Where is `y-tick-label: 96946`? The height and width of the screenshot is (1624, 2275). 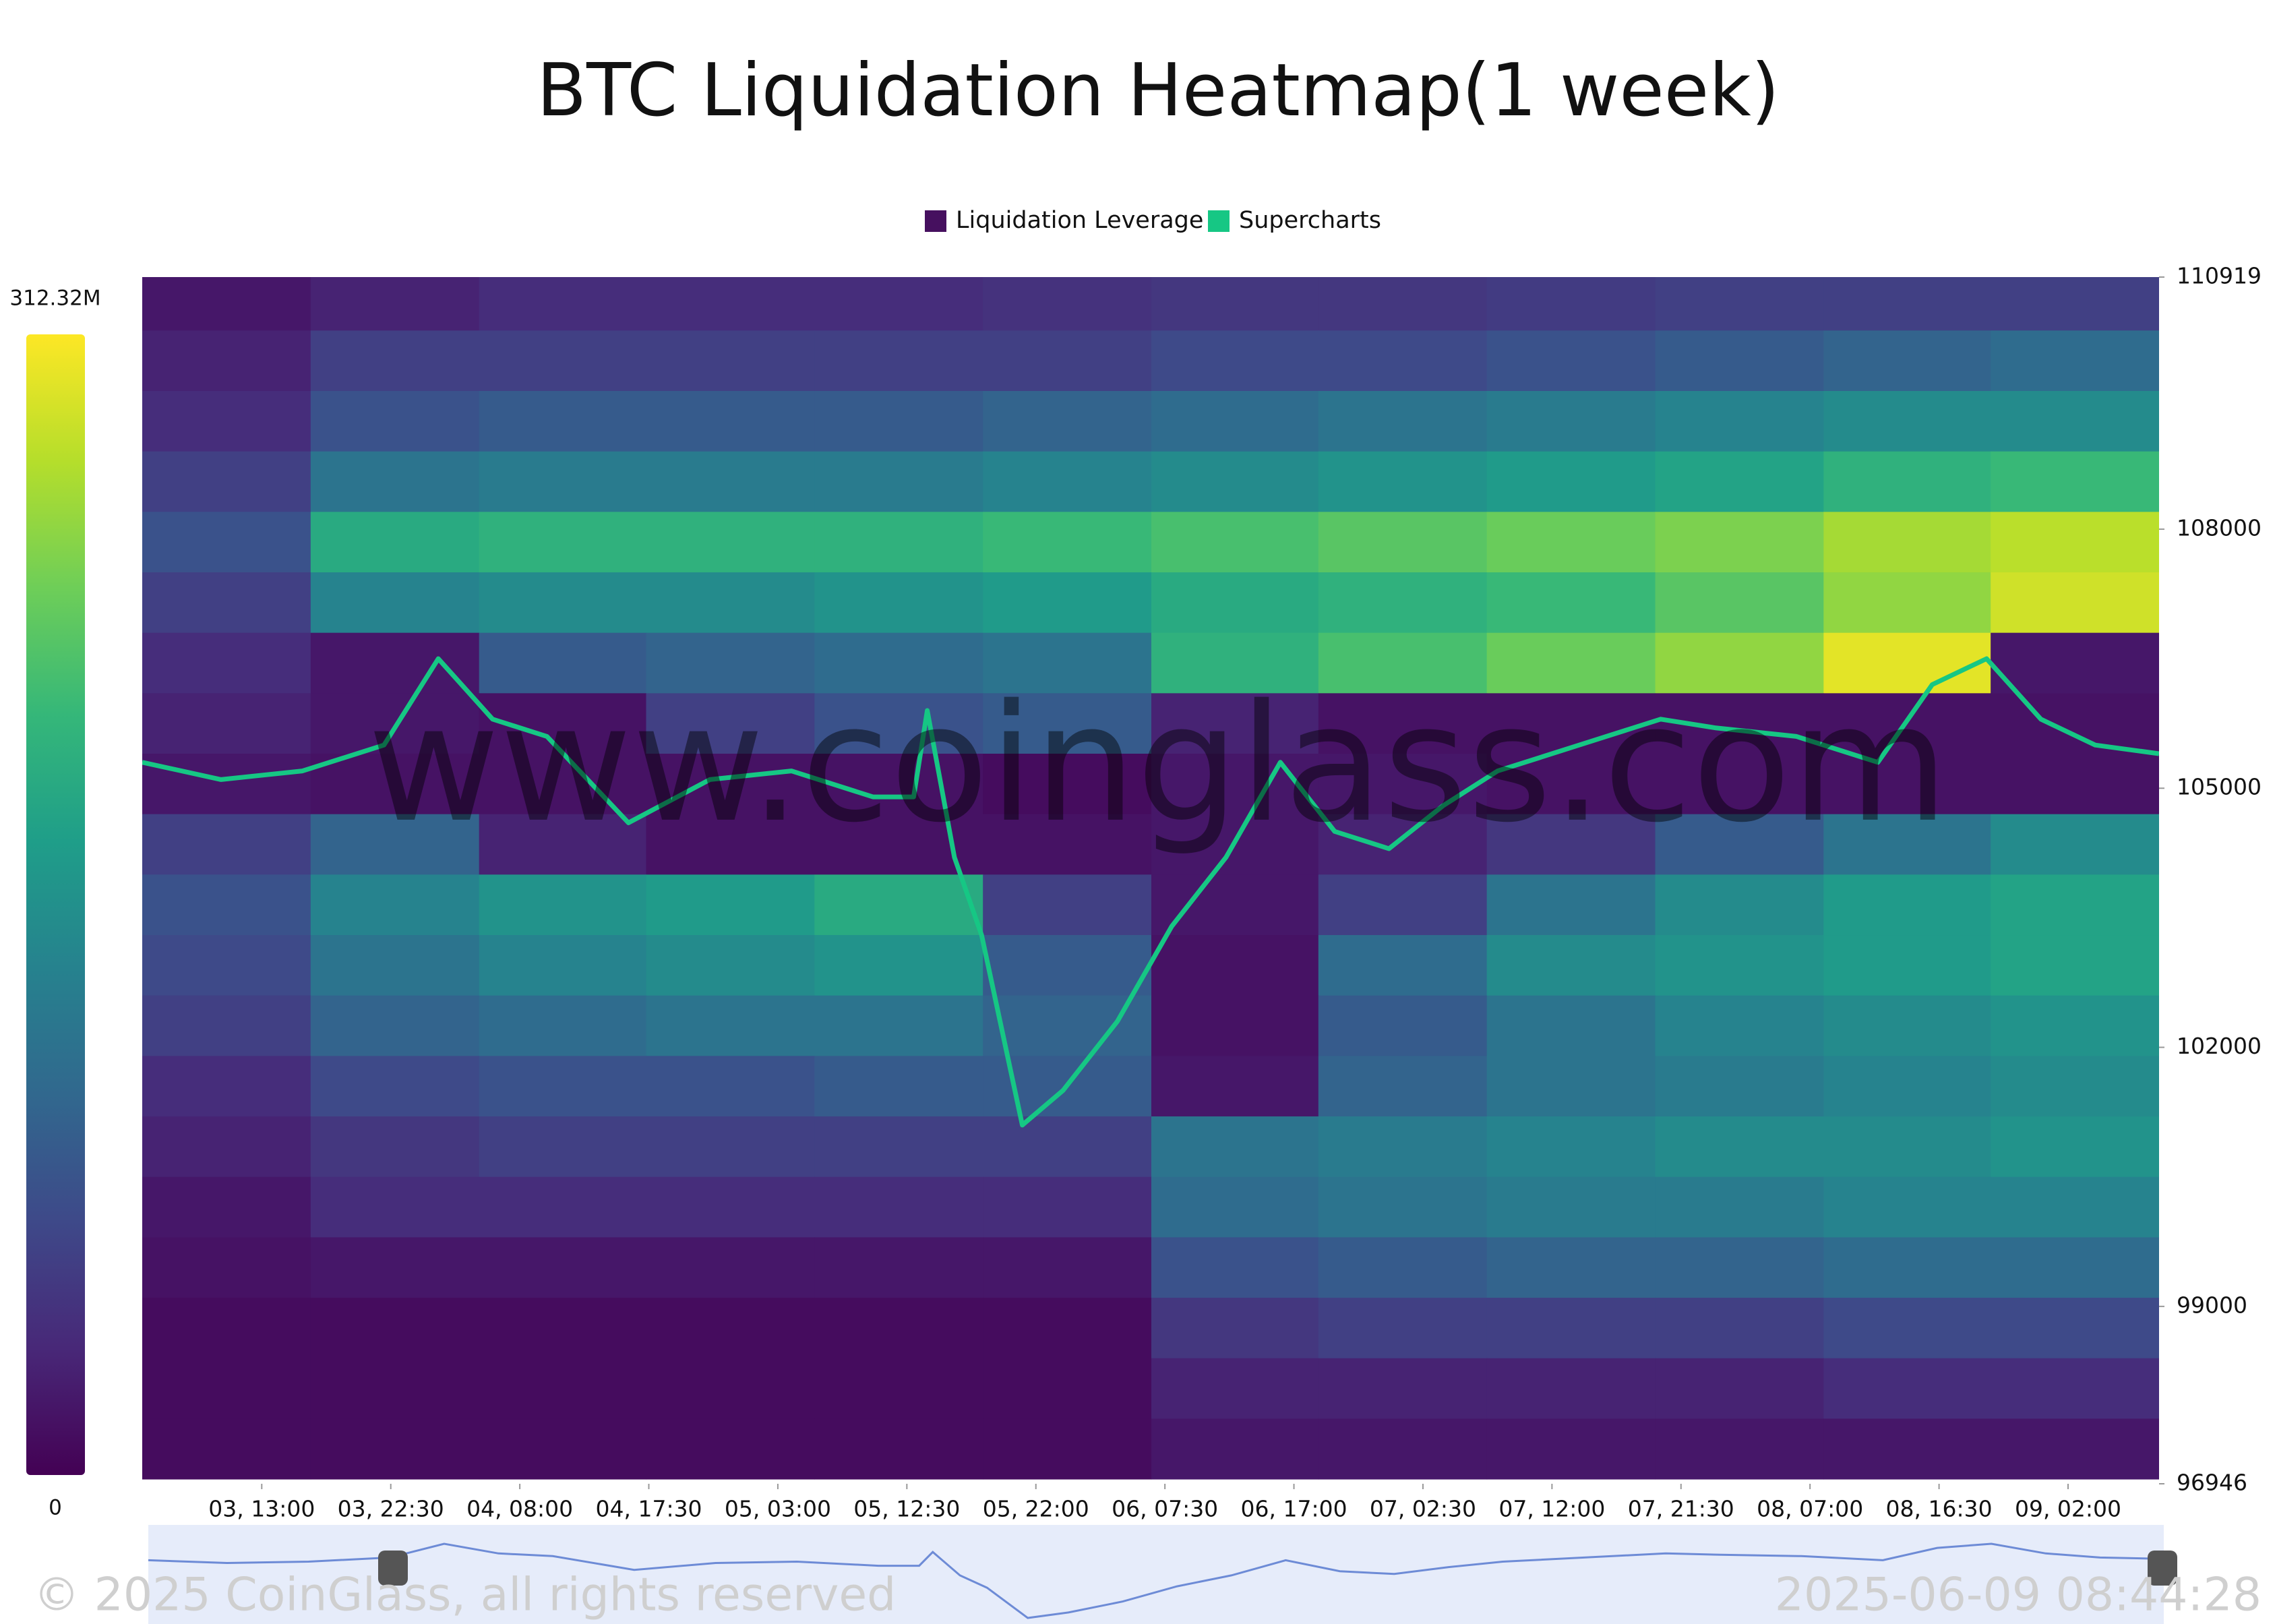 y-tick-label: 96946 is located at coordinates (2212, 1483).